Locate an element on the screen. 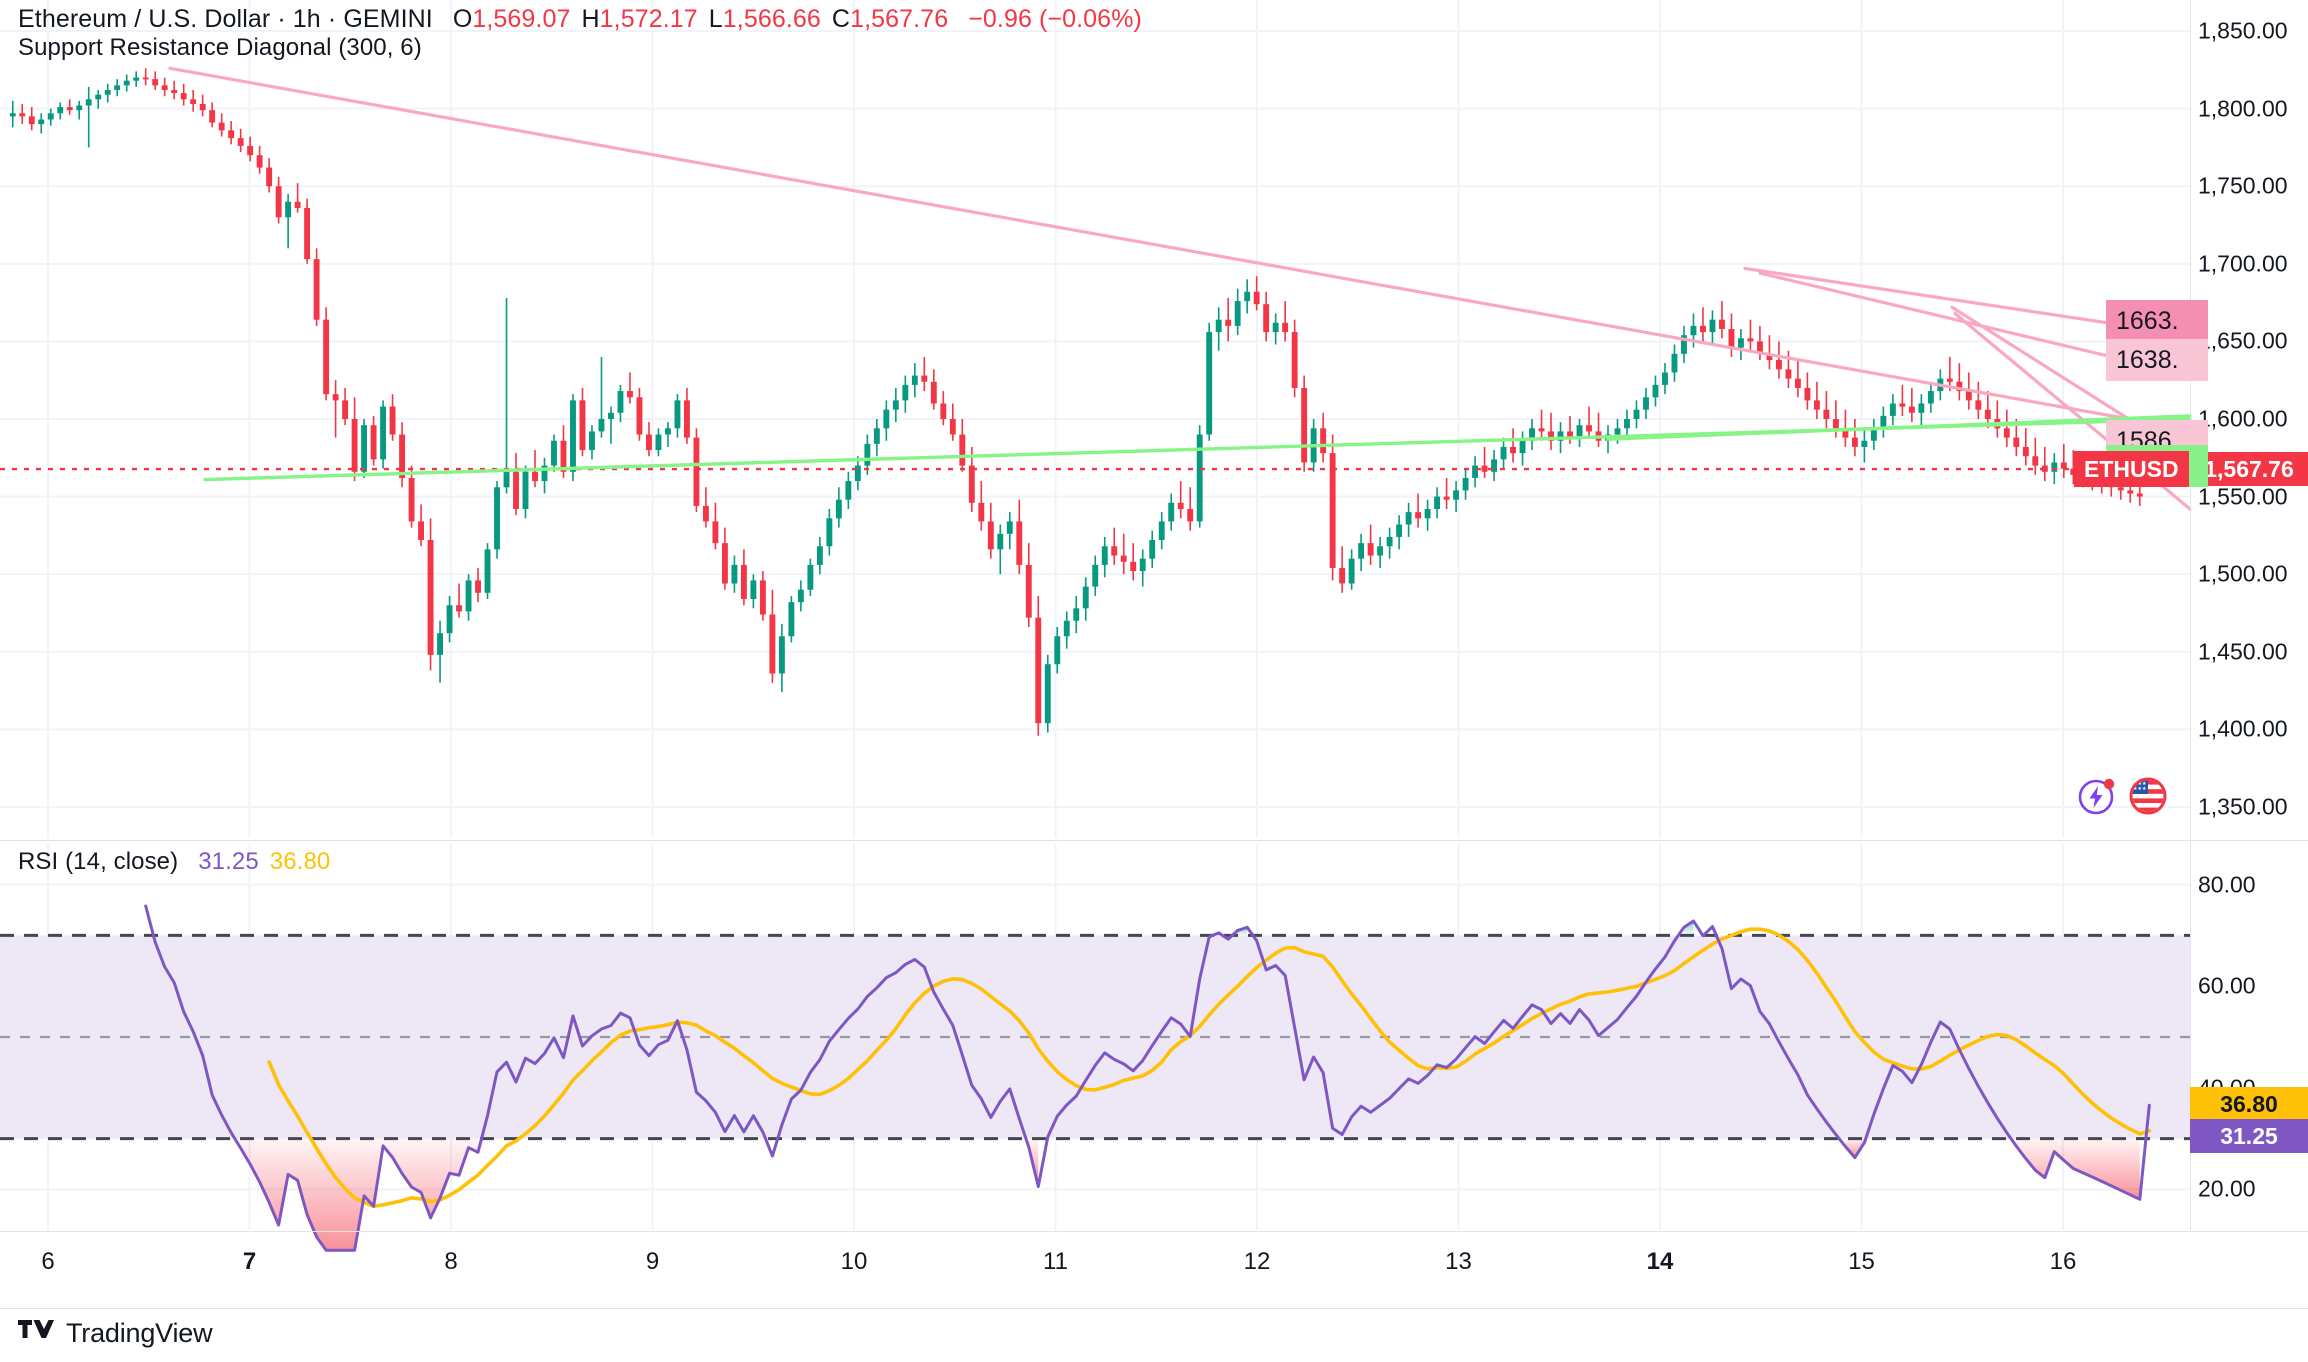  price-tick-label: 1,750.00 is located at coordinates (2243, 185).